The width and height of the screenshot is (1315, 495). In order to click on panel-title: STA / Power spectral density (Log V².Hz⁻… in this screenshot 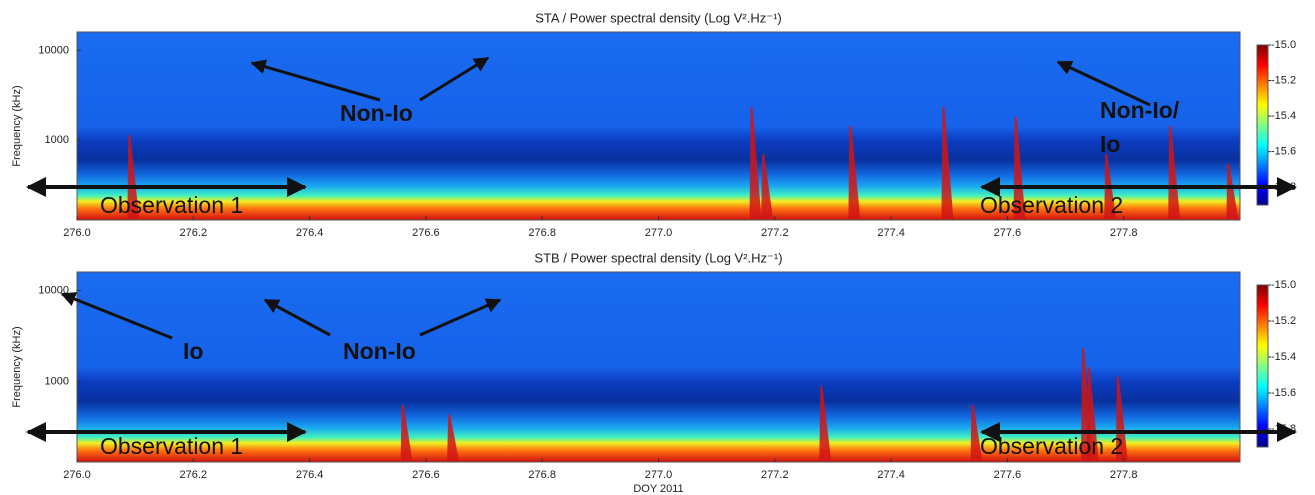, I will do `click(658, 17)`.